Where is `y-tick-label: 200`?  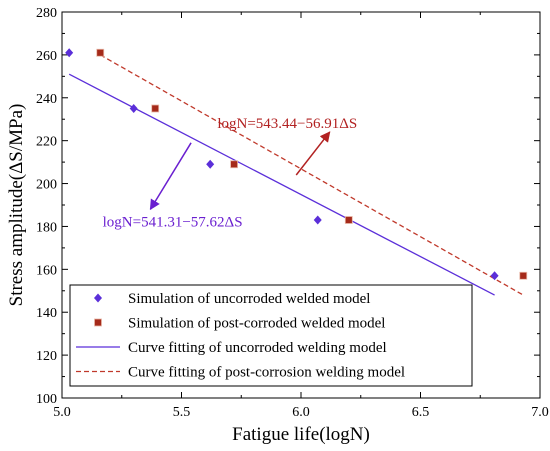 y-tick-label: 200 is located at coordinates (46, 185).